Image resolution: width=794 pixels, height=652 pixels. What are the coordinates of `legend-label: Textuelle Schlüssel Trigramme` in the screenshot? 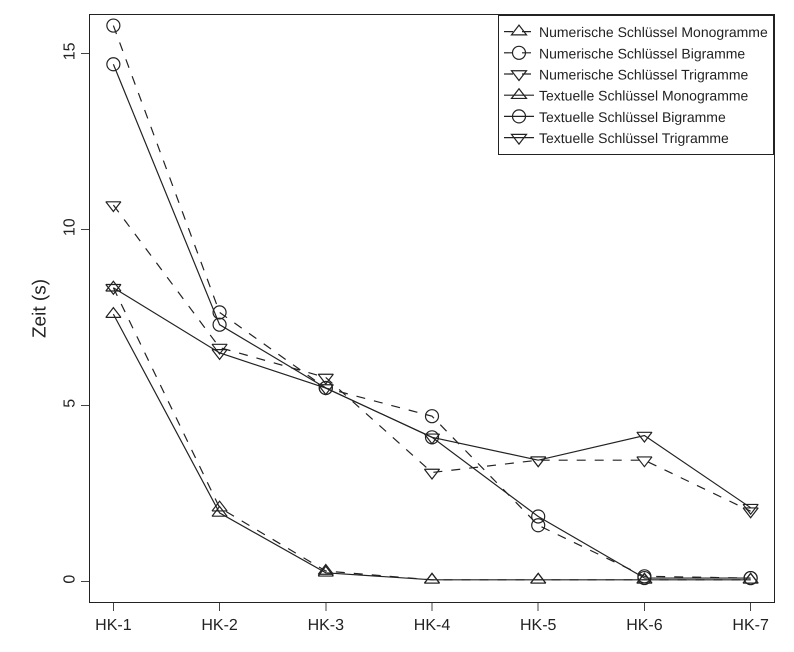 It's located at (634, 138).